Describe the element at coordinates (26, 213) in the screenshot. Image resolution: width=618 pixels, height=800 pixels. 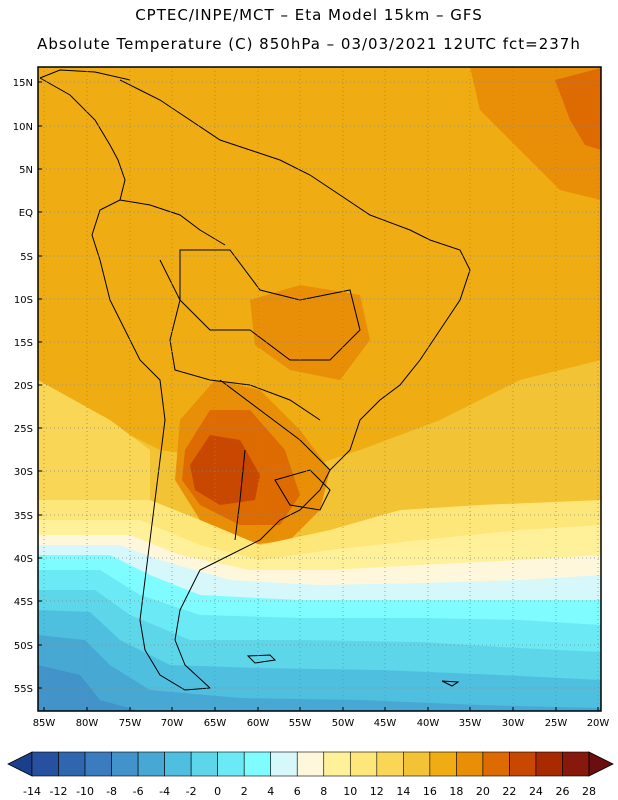
I see `lat-label: EQ` at that location.